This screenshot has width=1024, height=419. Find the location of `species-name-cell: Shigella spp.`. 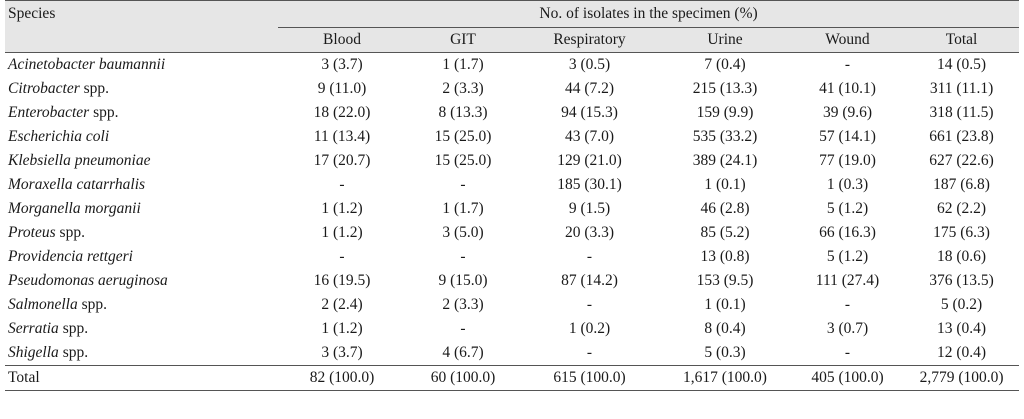

species-name-cell: Shigella spp. is located at coordinates (141, 353).